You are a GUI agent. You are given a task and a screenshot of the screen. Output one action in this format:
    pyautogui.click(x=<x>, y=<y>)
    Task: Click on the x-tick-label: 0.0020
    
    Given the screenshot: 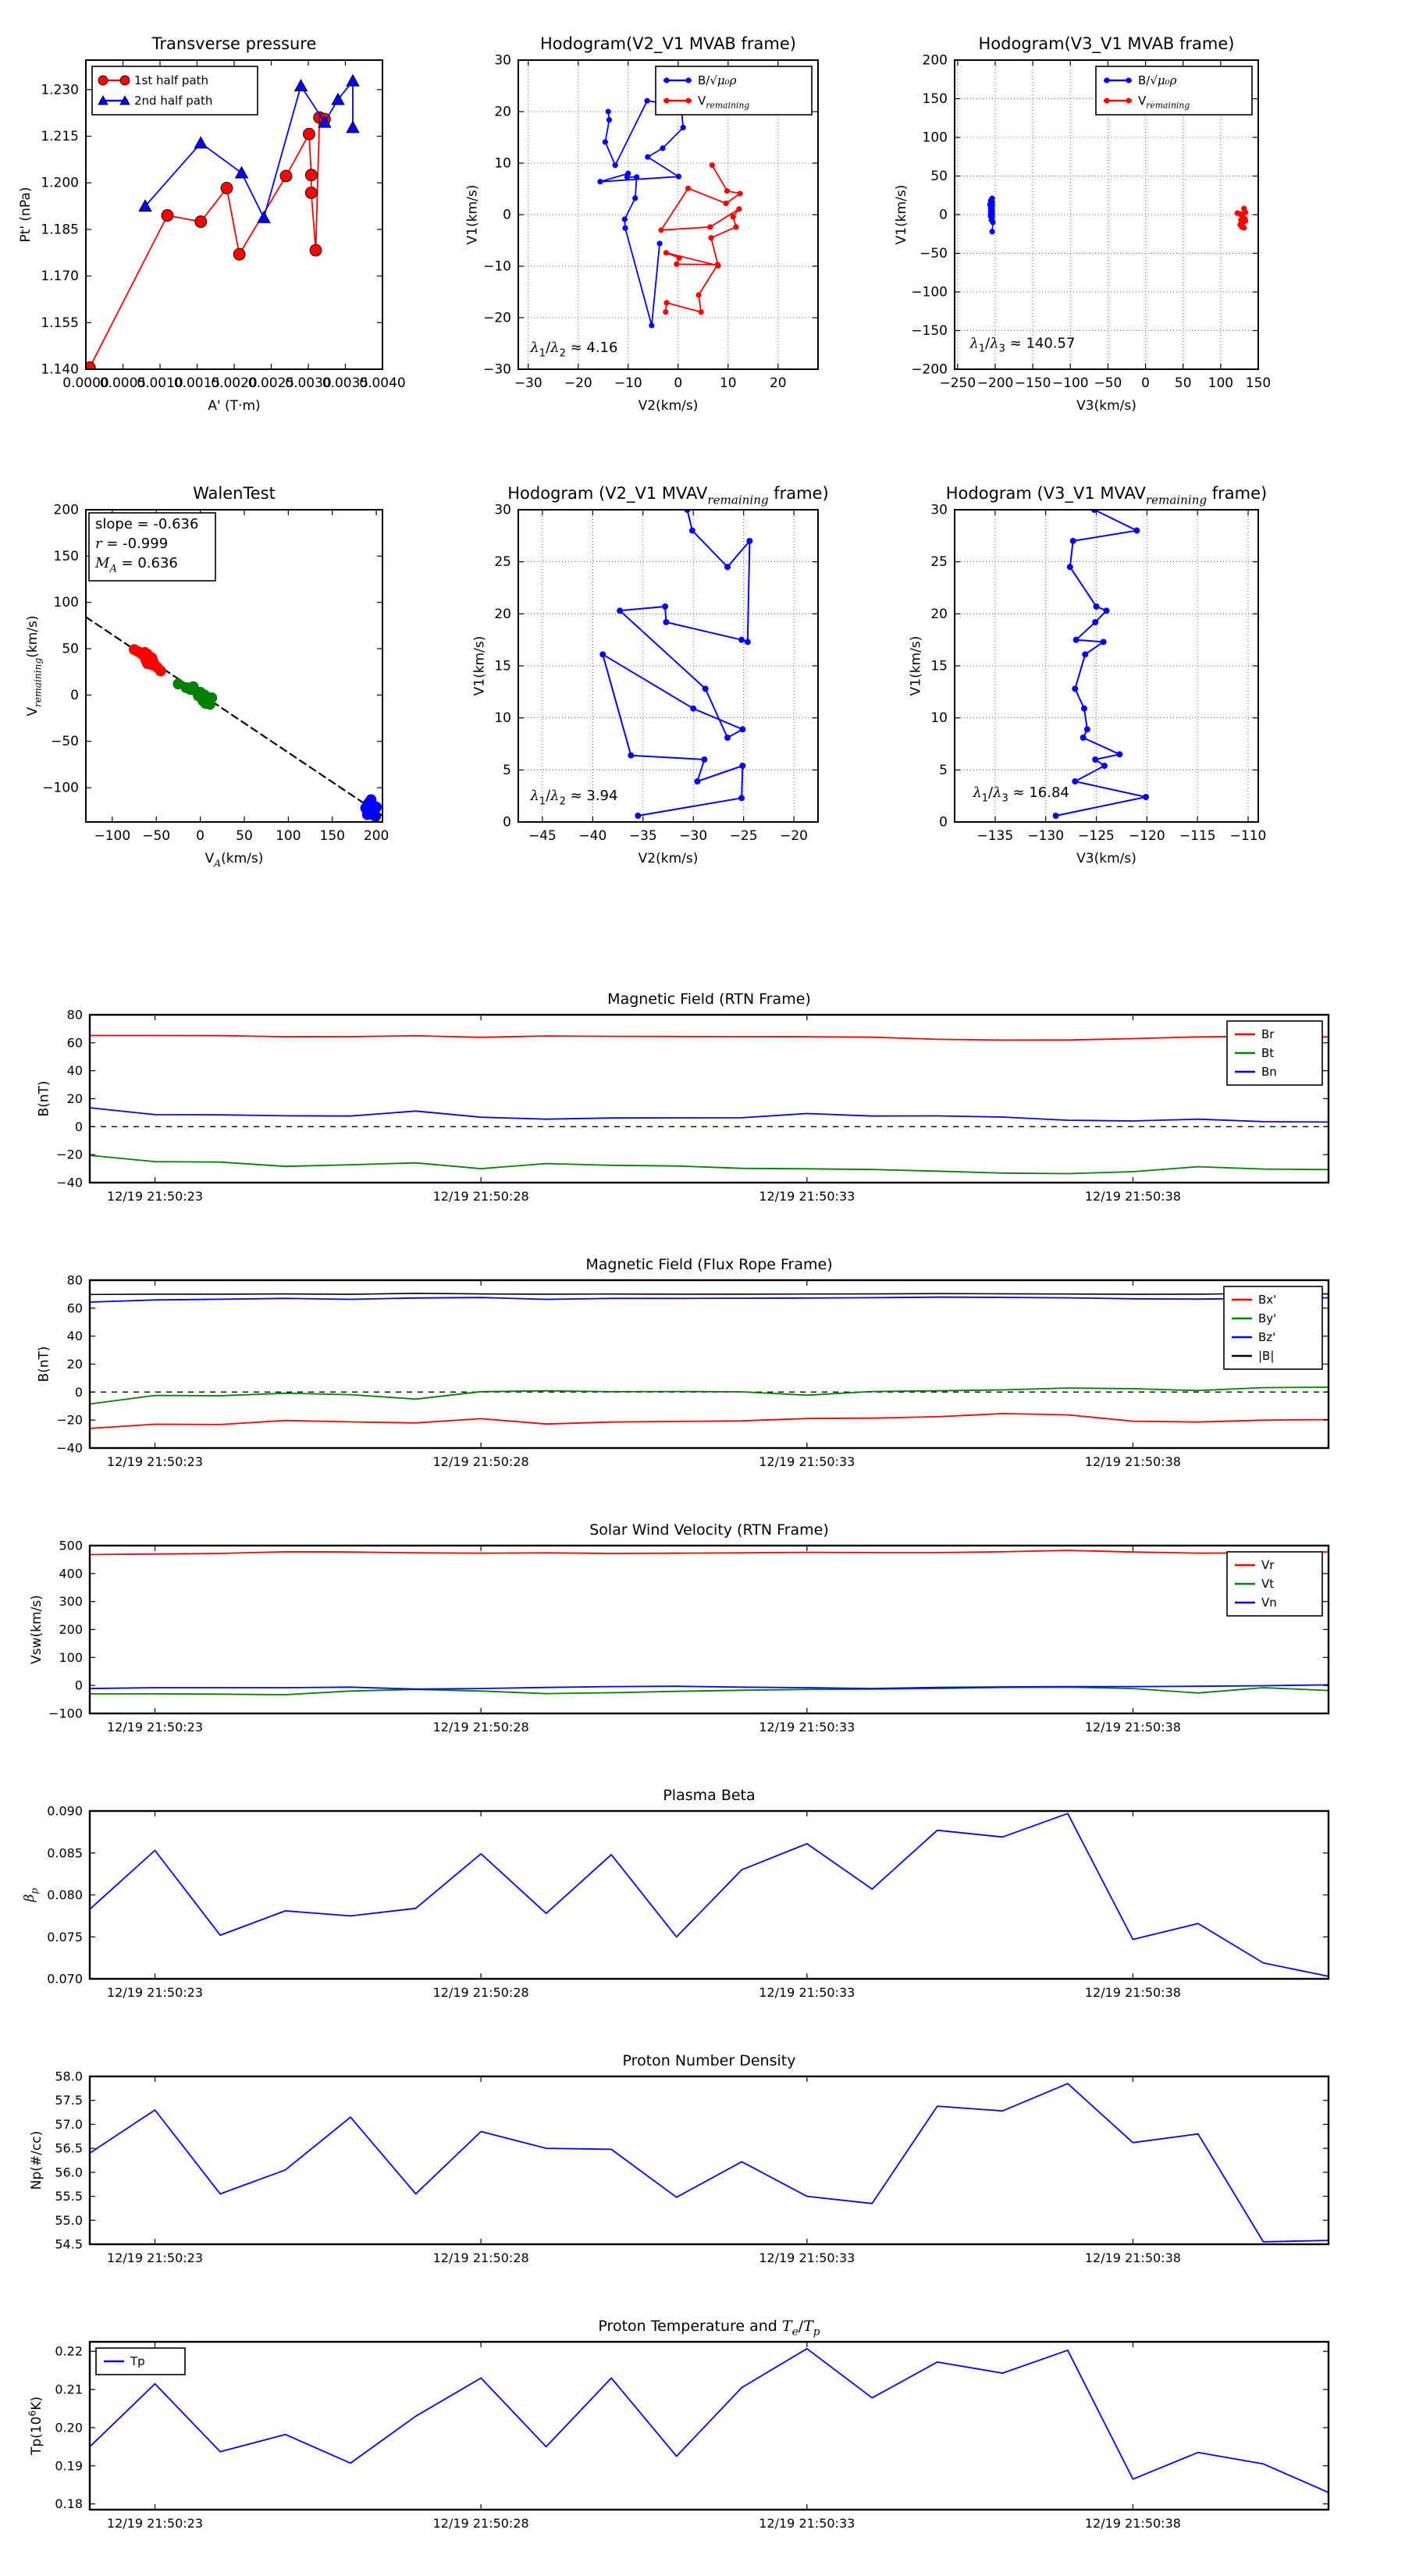 What is the action you would take?
    pyautogui.click(x=234, y=383)
    